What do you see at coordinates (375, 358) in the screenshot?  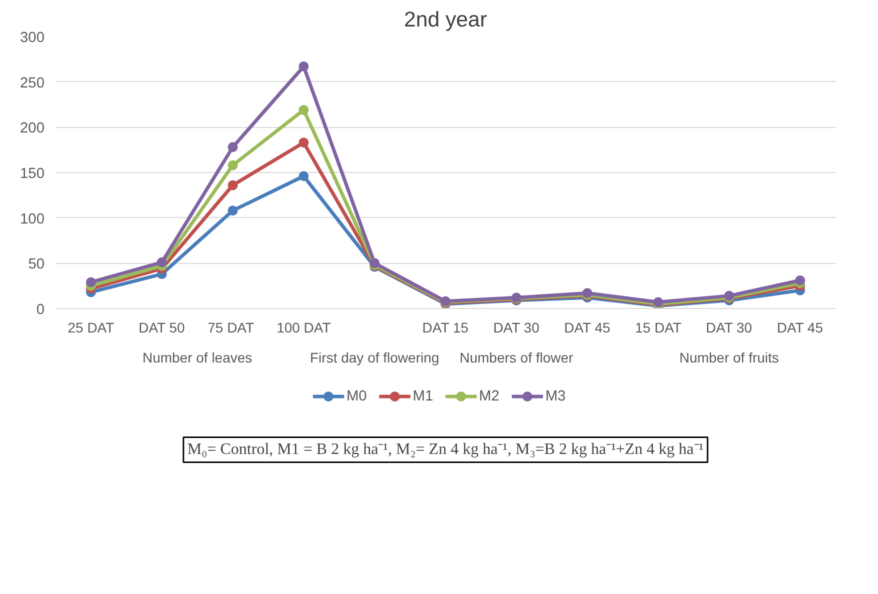 I see `text: First day of flowering` at bounding box center [375, 358].